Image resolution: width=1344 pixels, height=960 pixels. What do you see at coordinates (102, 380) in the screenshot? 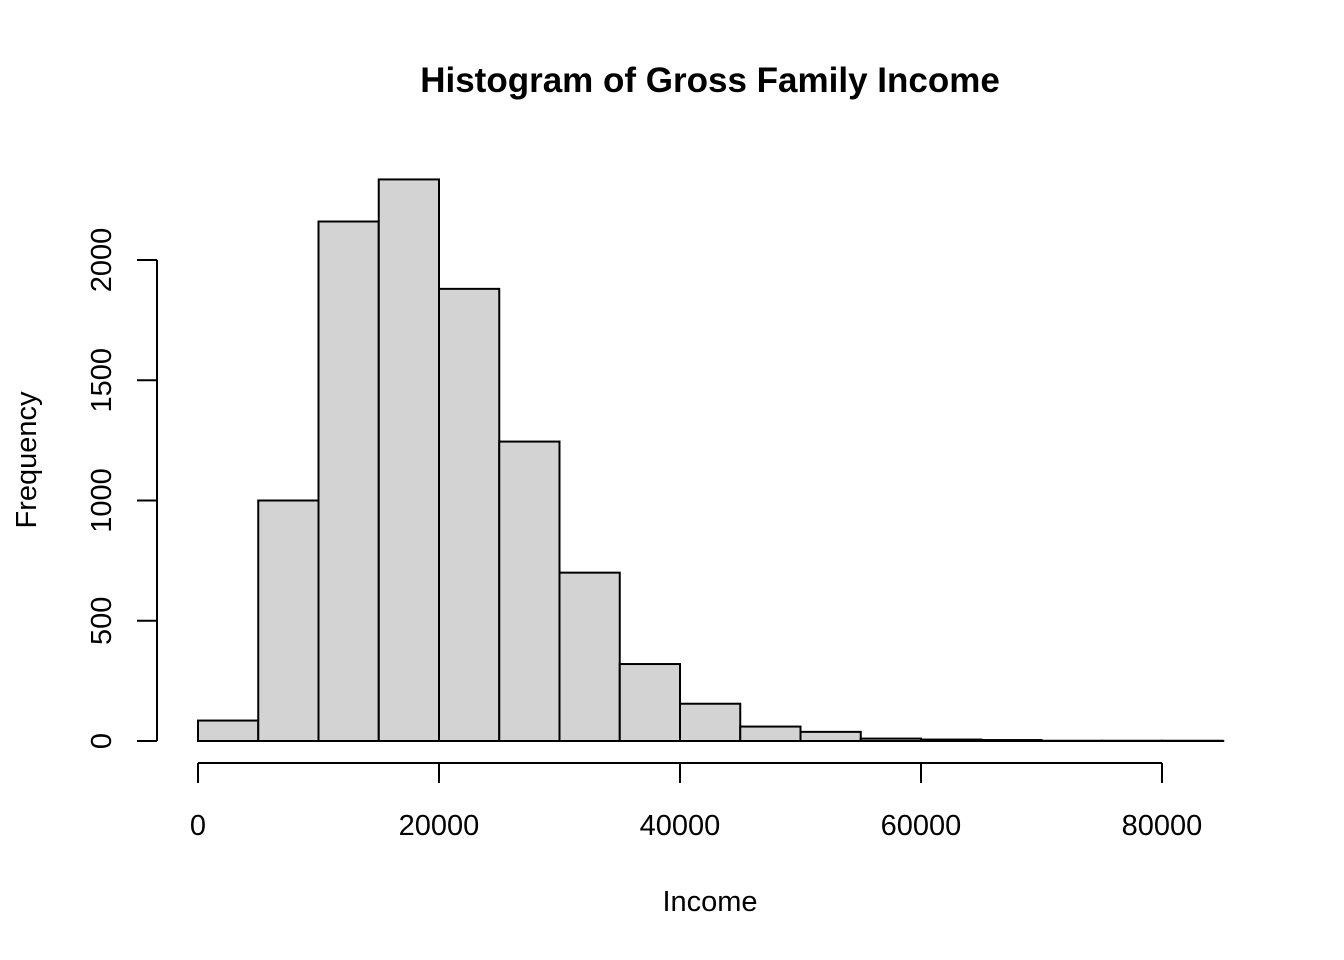
I see `y-tick-label-3: 1500` at bounding box center [102, 380].